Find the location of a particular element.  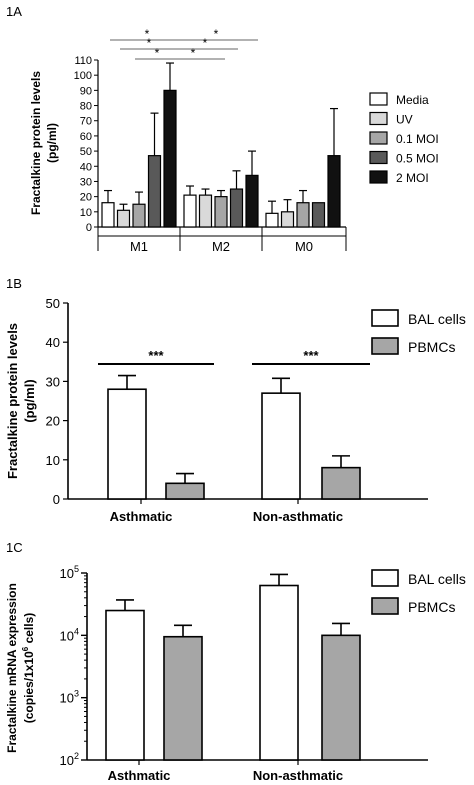

legend-label-1b: BAL cells is located at coordinates (437, 319).